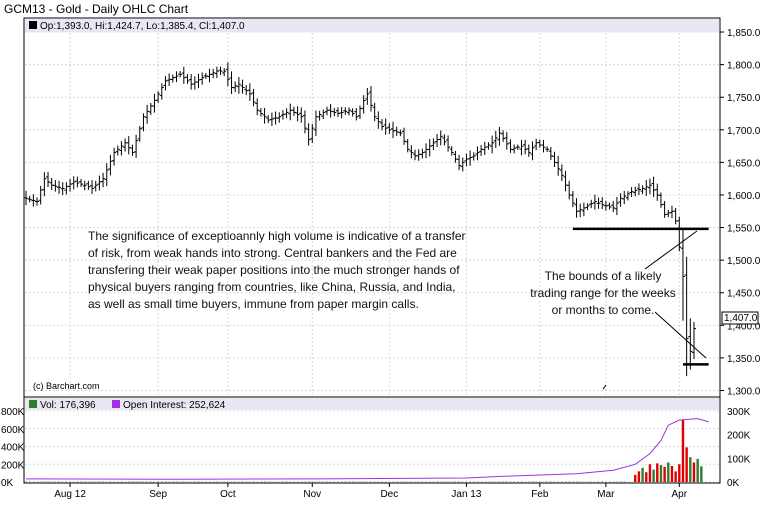 The image size is (760, 517). Describe the element at coordinates (367, 449) in the screenshot. I see `open-interest-line` at that location.